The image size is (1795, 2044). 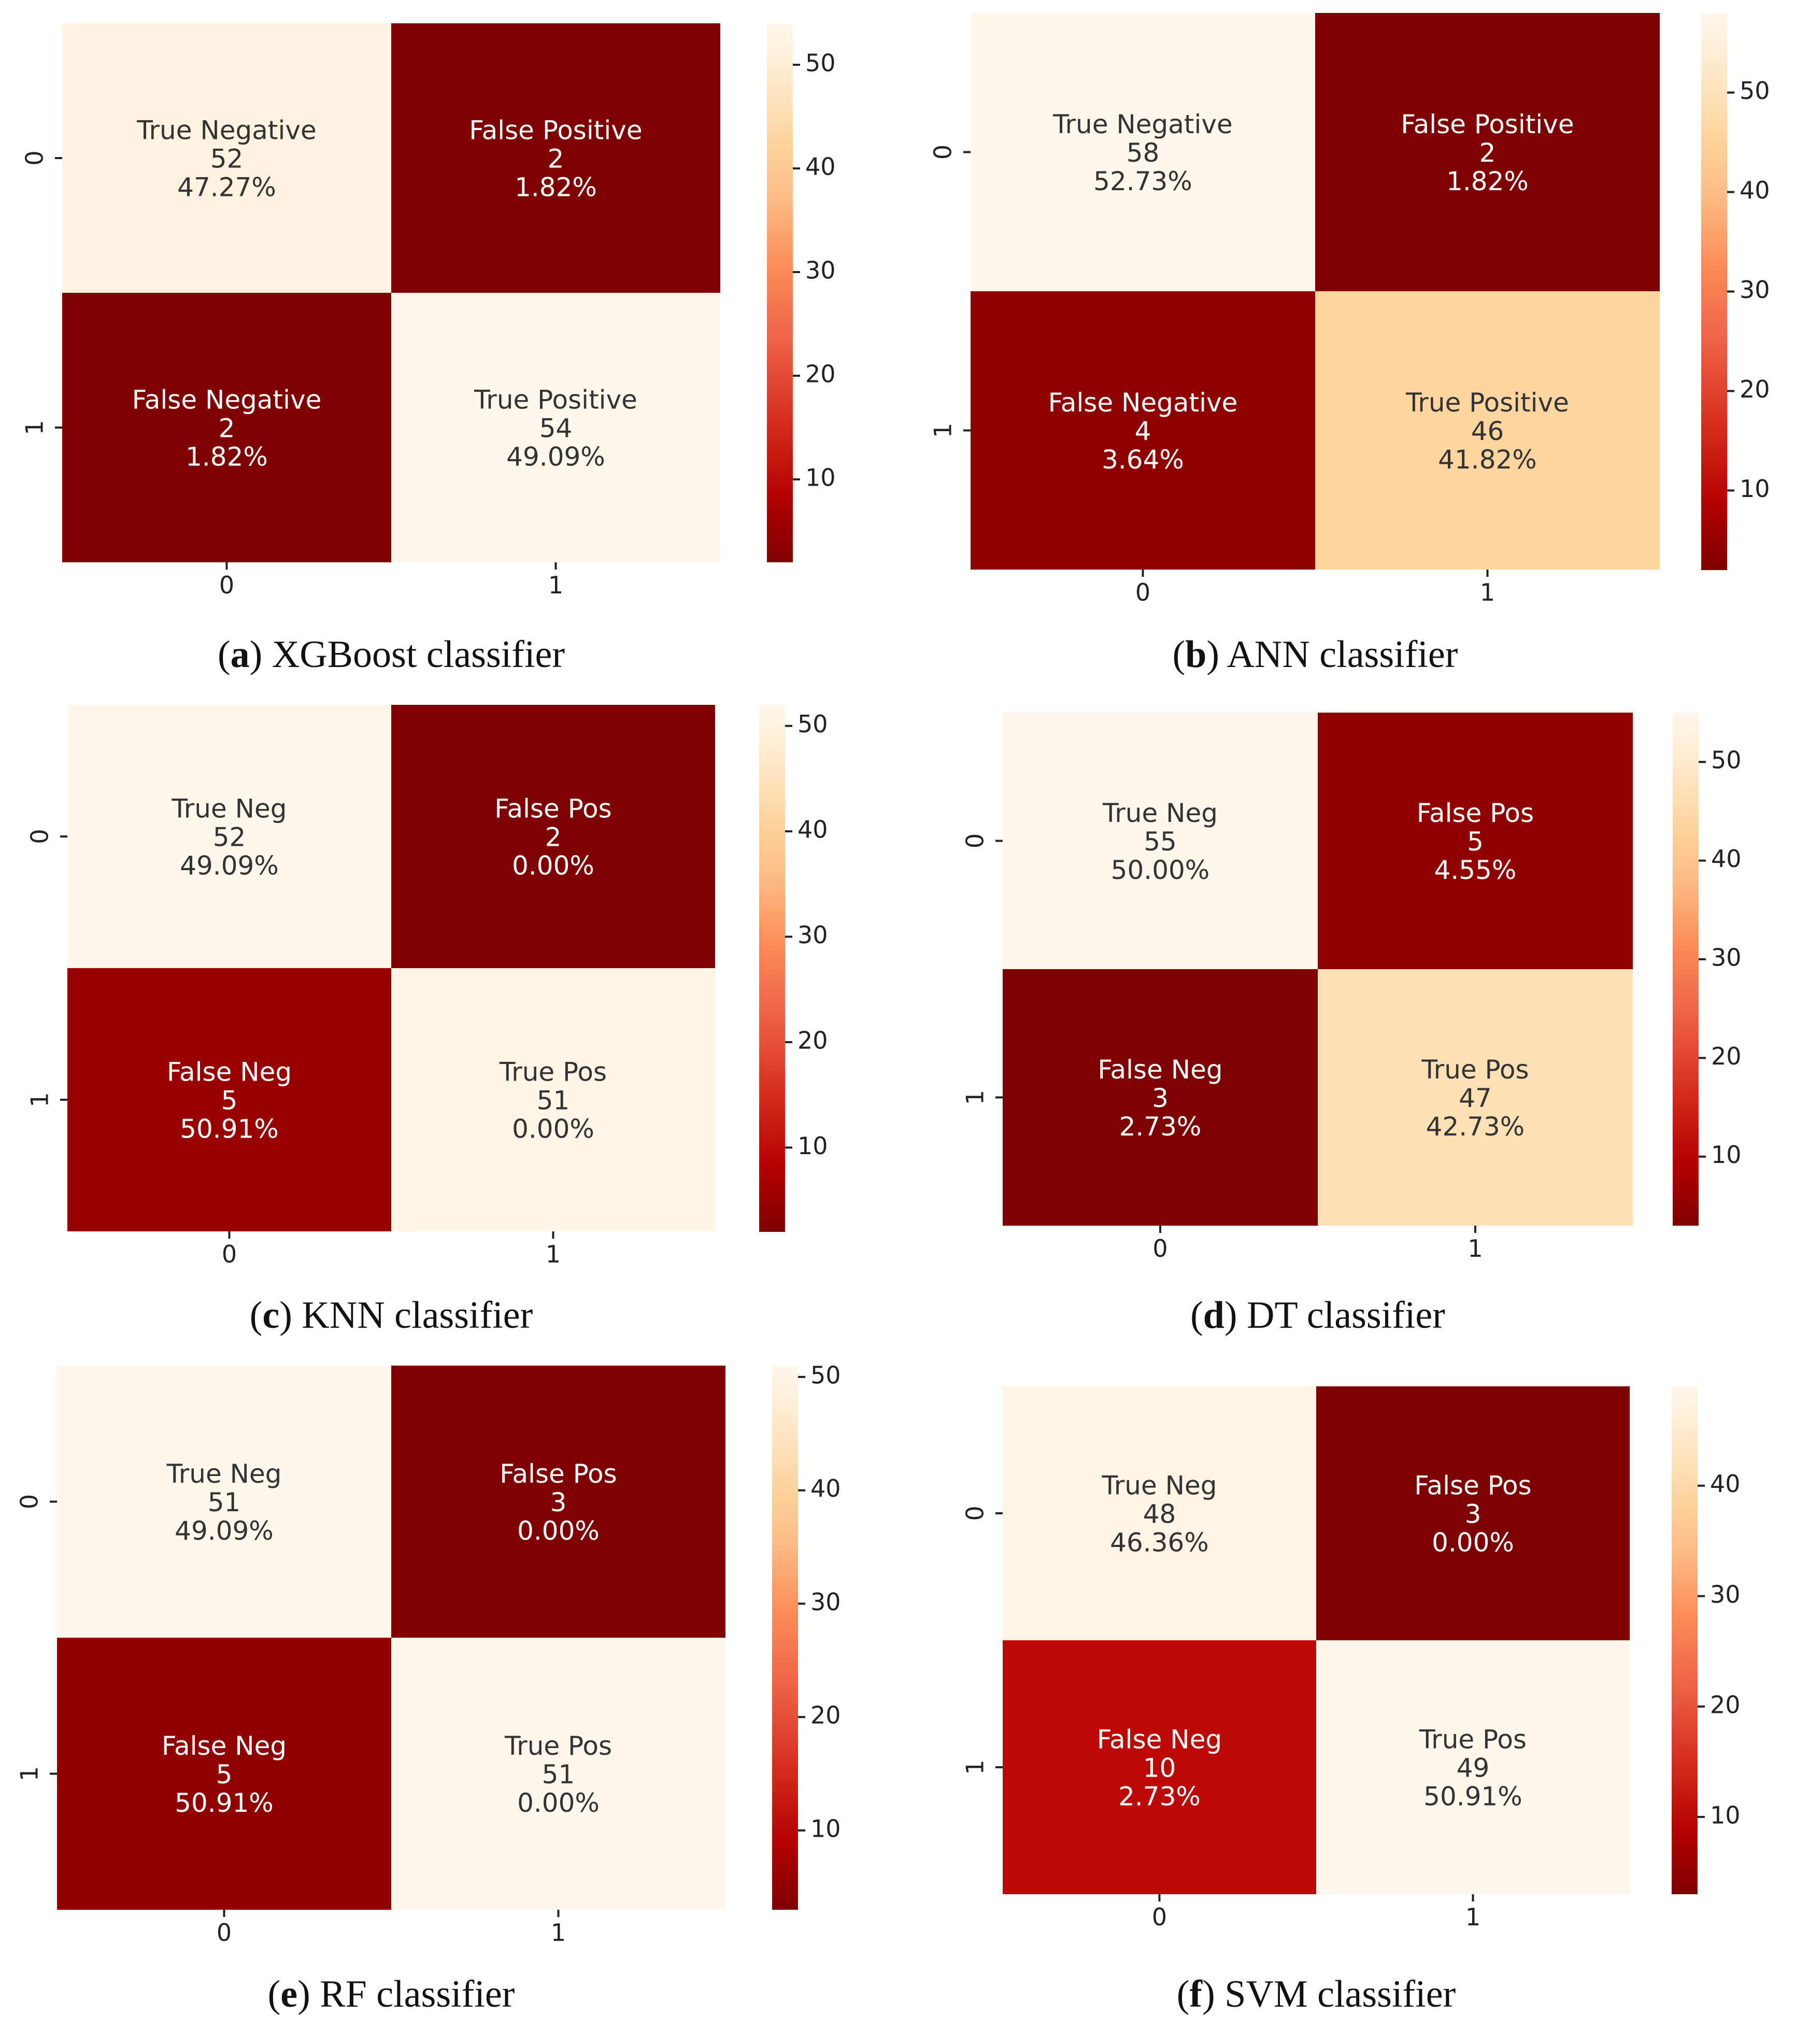 I want to click on cell-percent: 4.55%, so click(x=1475, y=870).